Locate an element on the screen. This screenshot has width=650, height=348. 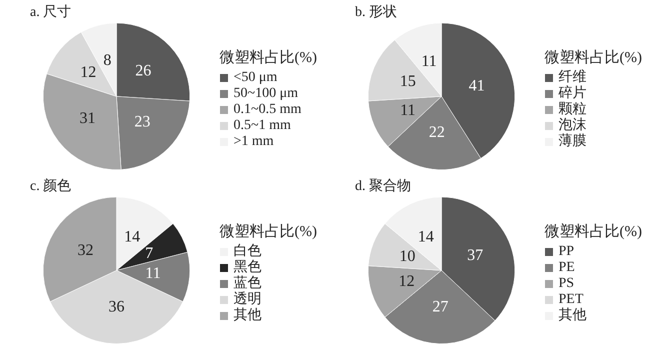
legend-label: 0.1~0.5 mm is located at coordinates (268, 110).